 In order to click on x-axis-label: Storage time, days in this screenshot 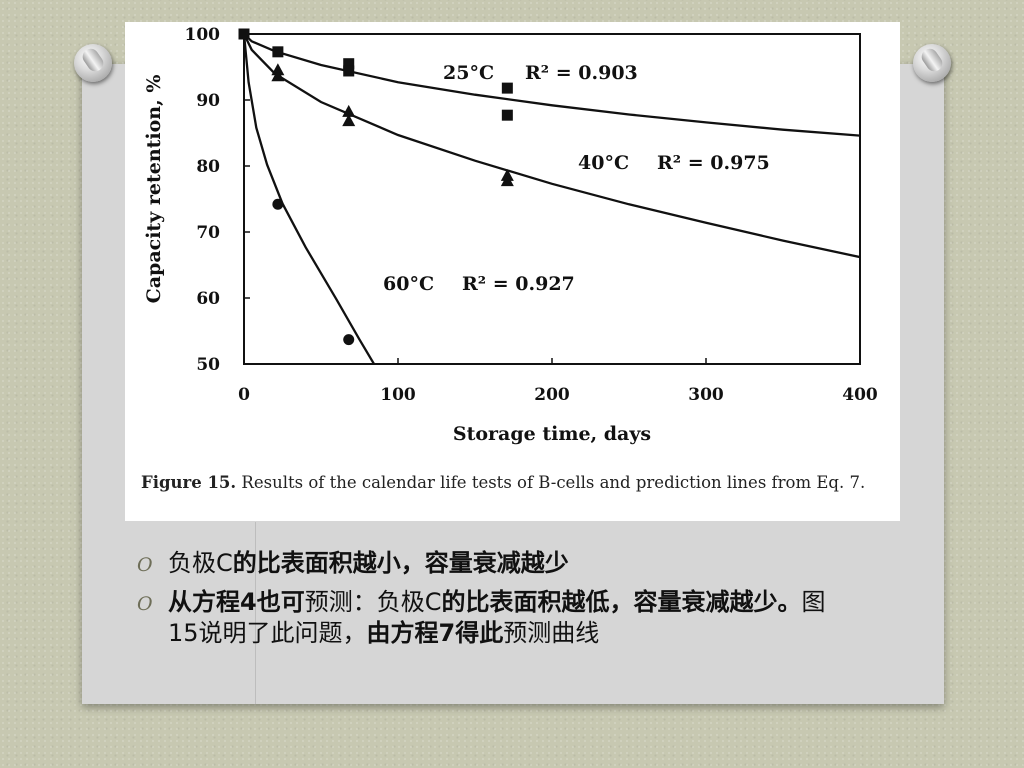, I will do `click(552, 434)`.